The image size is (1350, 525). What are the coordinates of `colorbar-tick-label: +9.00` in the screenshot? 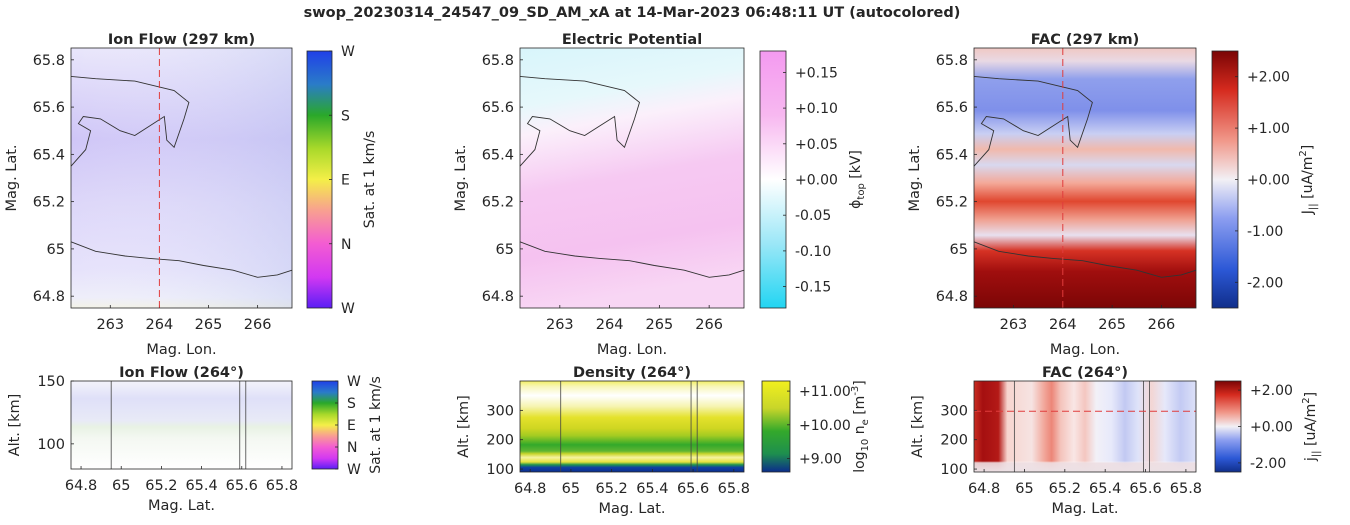 It's located at (820, 460).